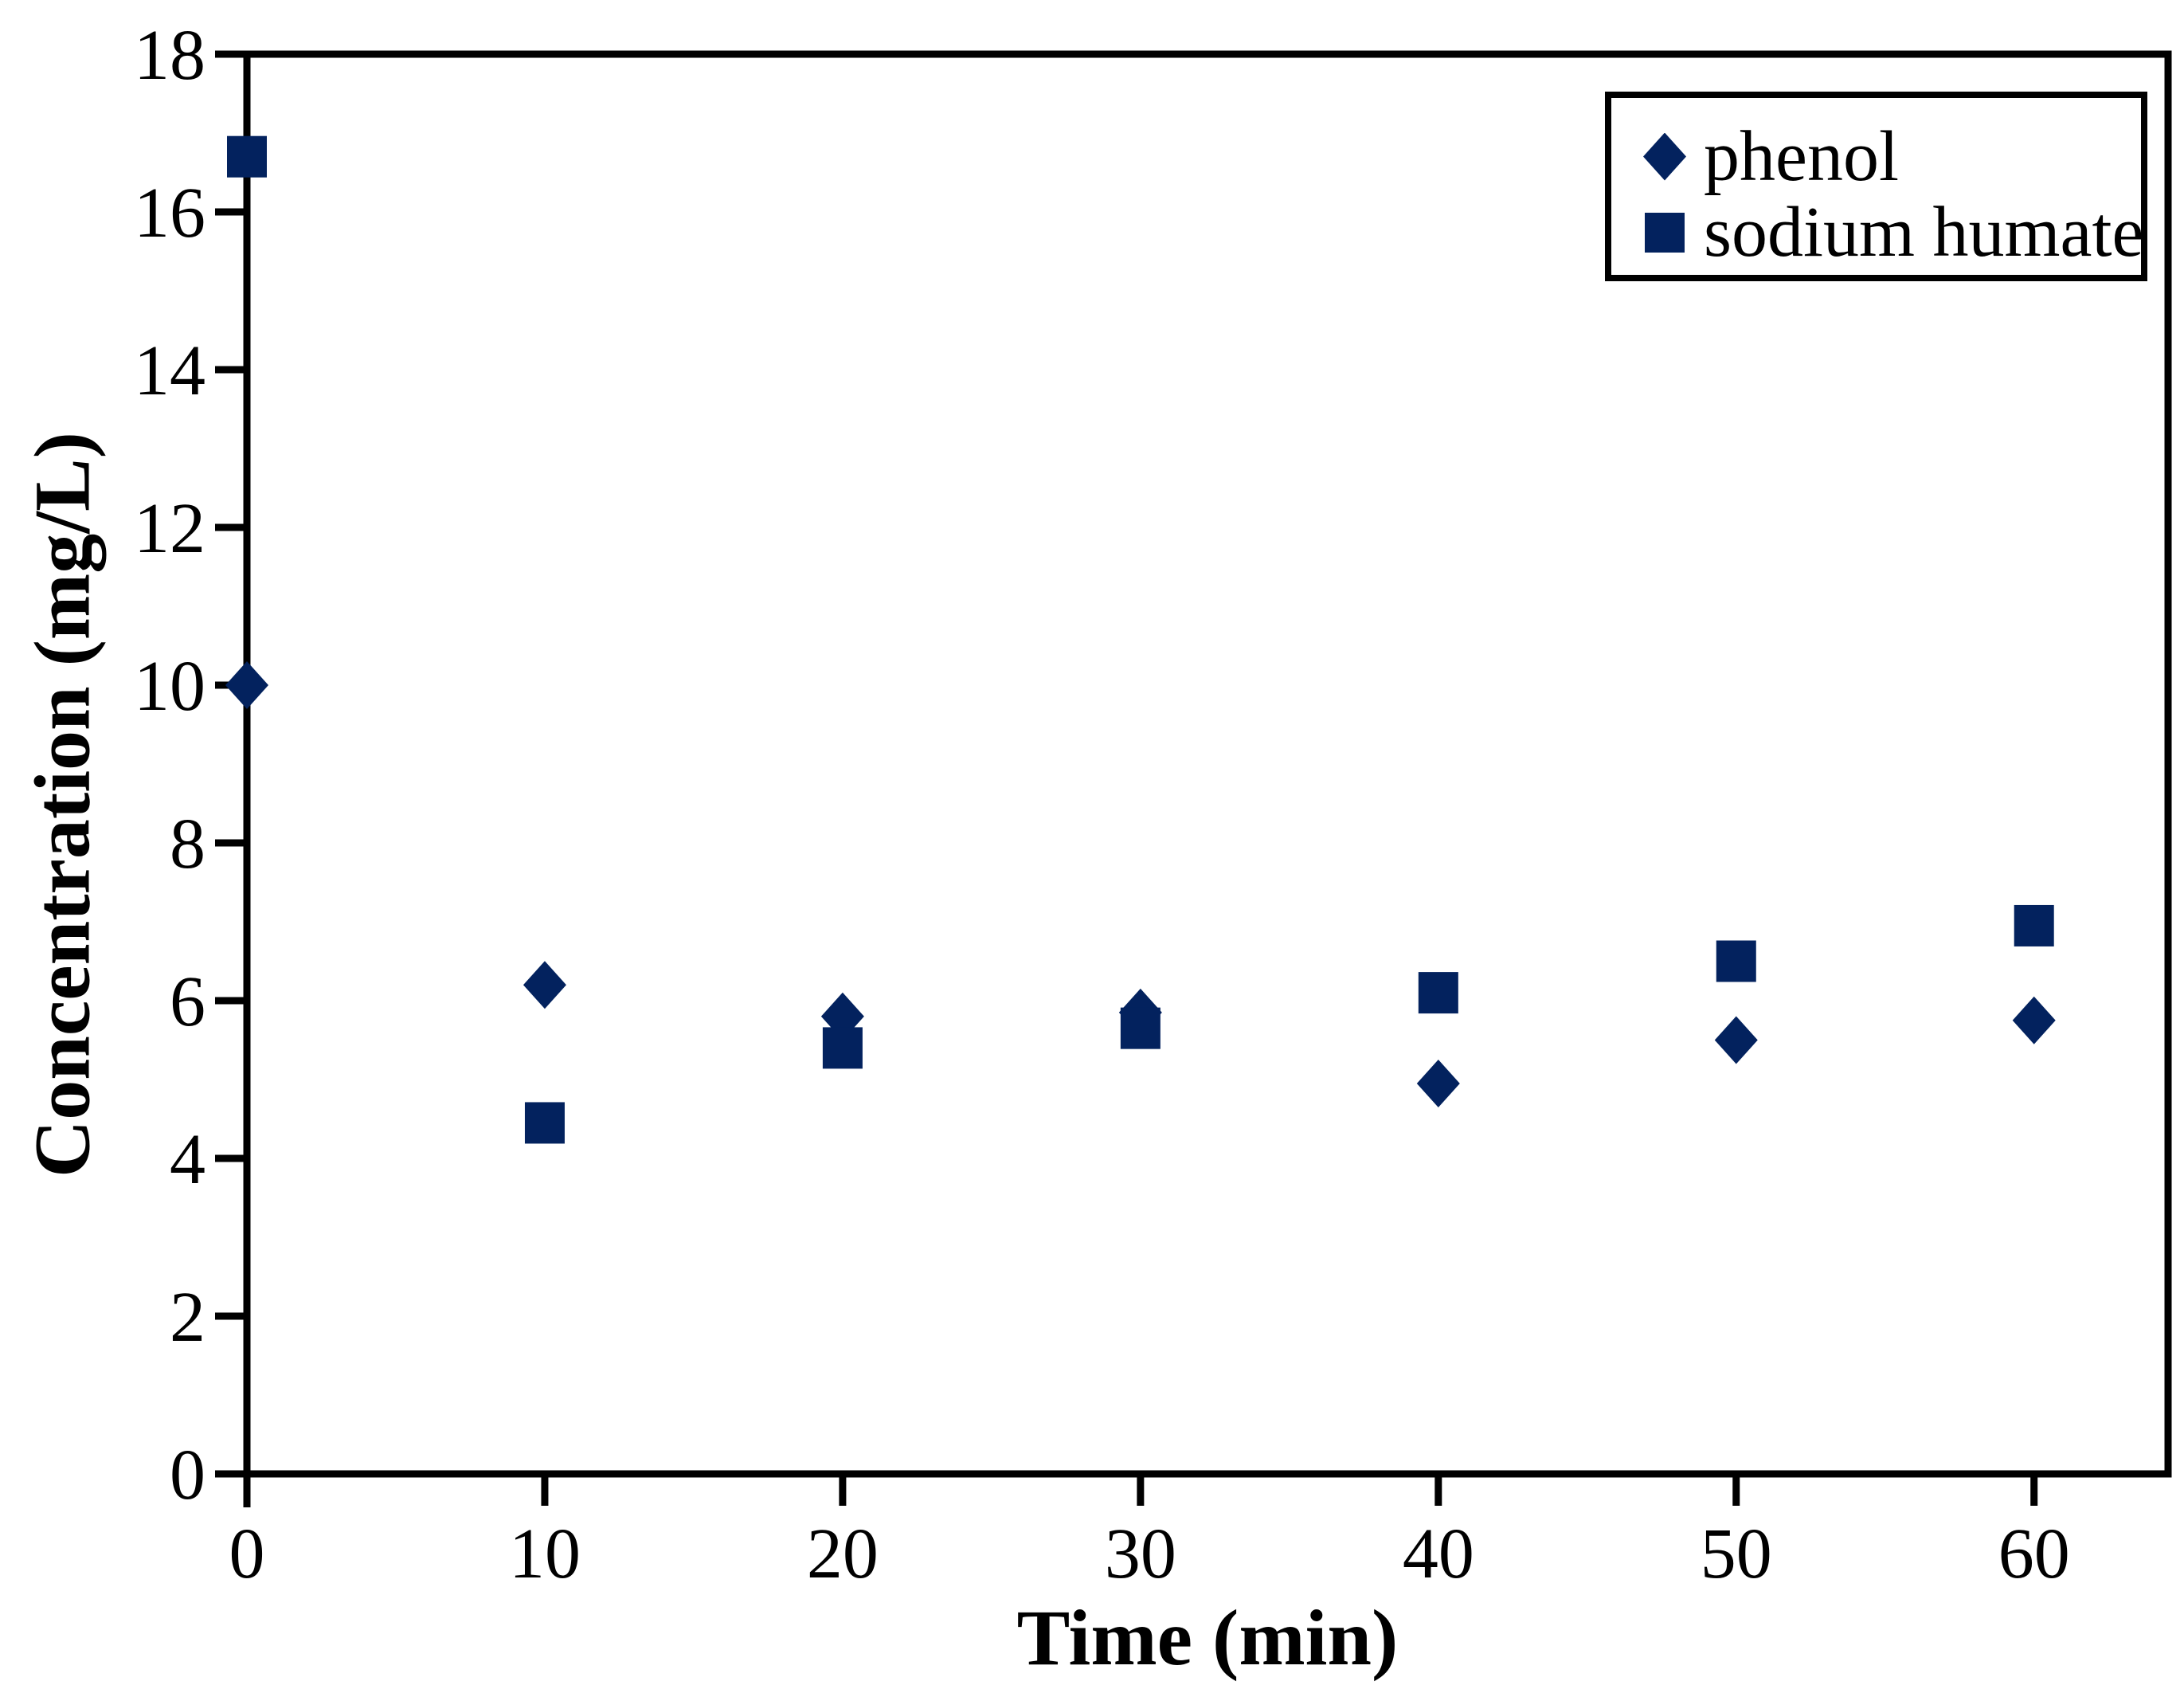  Describe the element at coordinates (187, 1475) in the screenshot. I see `y-tick-label: 0` at that location.